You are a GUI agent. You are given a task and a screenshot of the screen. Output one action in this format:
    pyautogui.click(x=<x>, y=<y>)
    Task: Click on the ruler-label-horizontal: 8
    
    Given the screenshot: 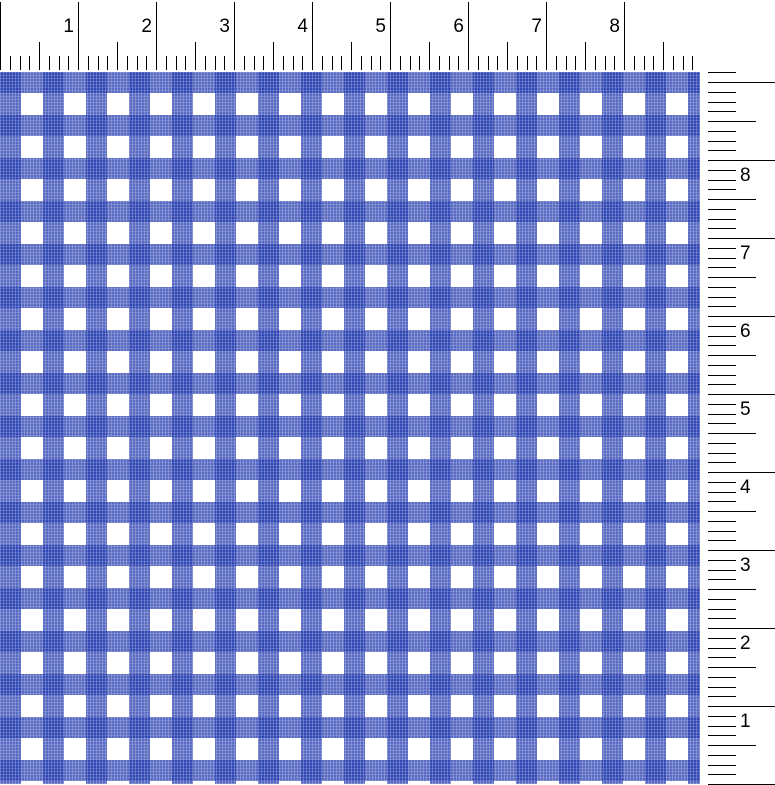 What is the action you would take?
    pyautogui.click(x=614, y=26)
    